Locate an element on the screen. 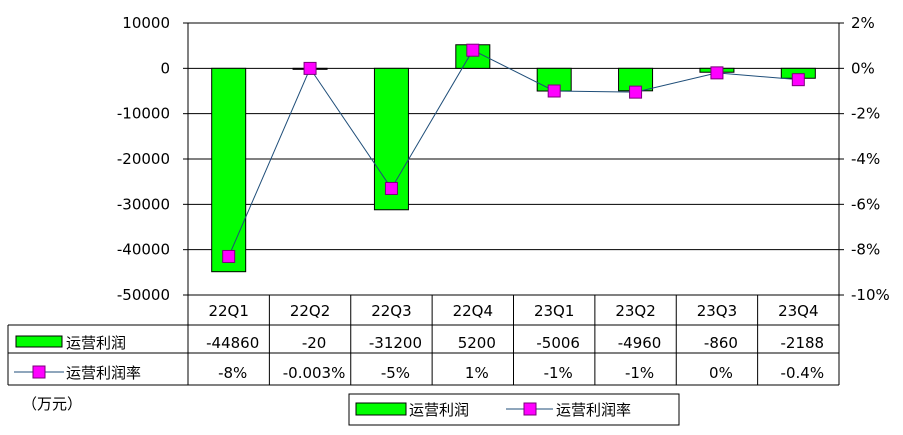 This screenshot has width=903, height=435. table-value: 5200 is located at coordinates (477, 343).